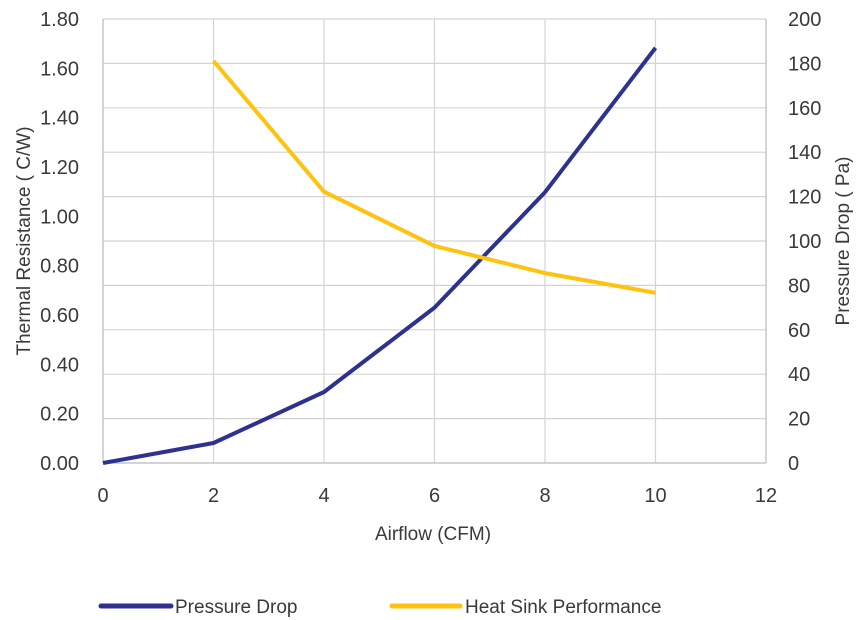  I want to click on legend-item-pressure-drop: Pressure Drop, so click(198, 607).